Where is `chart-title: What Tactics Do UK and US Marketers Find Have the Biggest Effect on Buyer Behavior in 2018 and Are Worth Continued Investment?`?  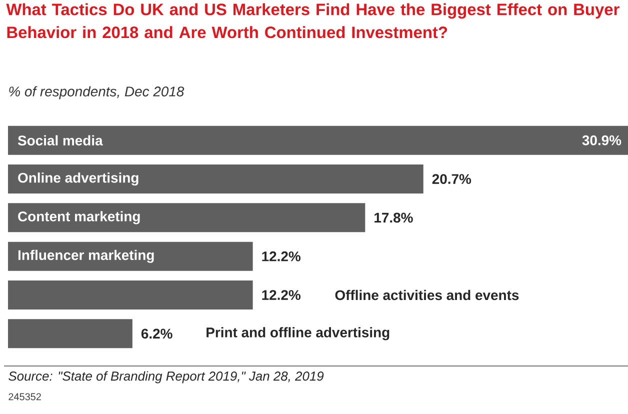
chart-title: What Tactics Do UK and US Marketers Find Have the Biggest Effect on Buyer Behavior in 2018 and Are Worth Continued Investment? is located at coordinates (313, 20).